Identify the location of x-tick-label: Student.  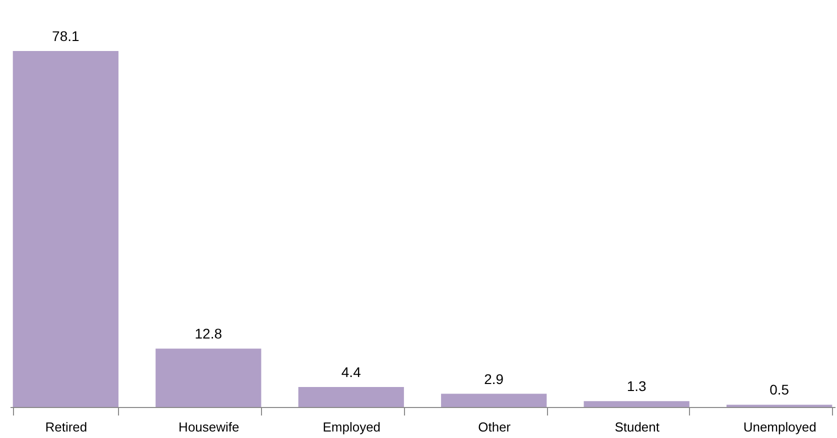
(637, 427).